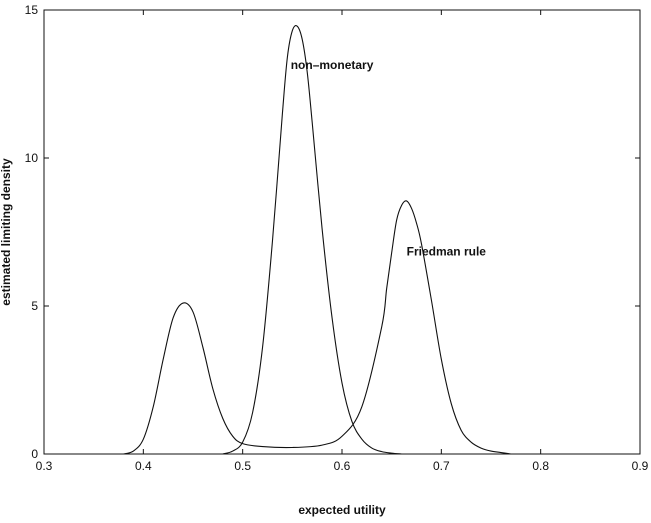 The width and height of the screenshot is (651, 523). Describe the element at coordinates (143, 466) in the screenshot. I see `x-tick-label: 0.4` at that location.